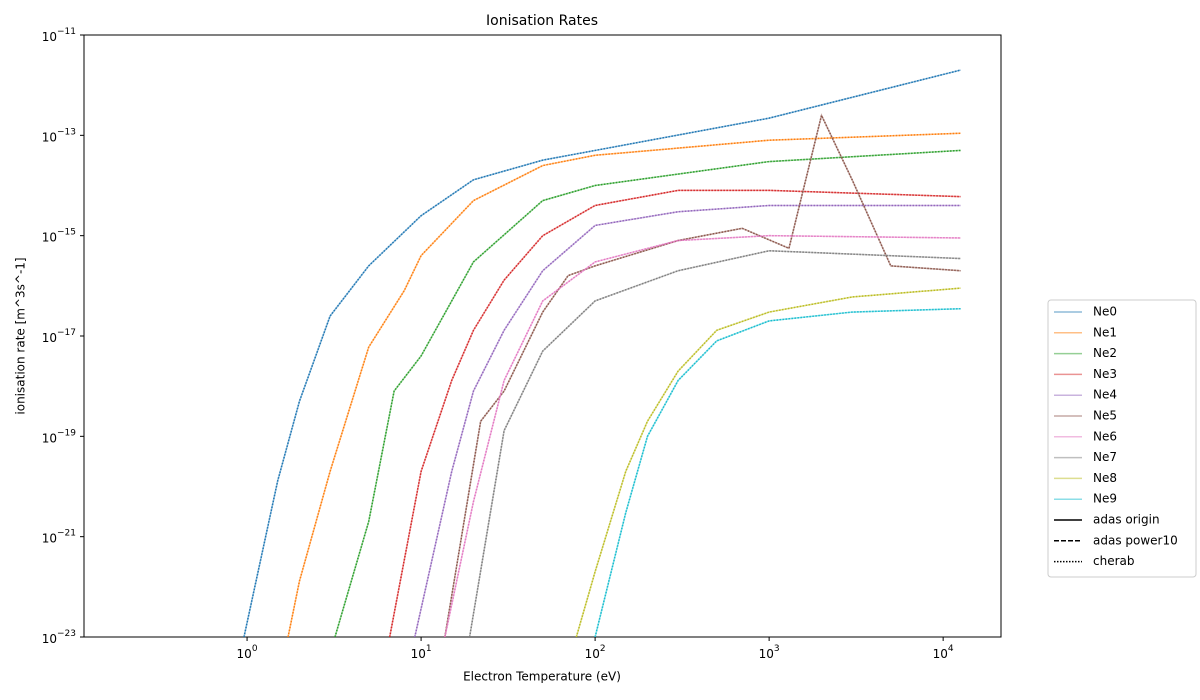 Image resolution: width=1200 pixels, height=700 pixels. What do you see at coordinates (21, 335) in the screenshot?
I see `y-axis-label: ionisation rate [m^3s^-1]` at bounding box center [21, 335].